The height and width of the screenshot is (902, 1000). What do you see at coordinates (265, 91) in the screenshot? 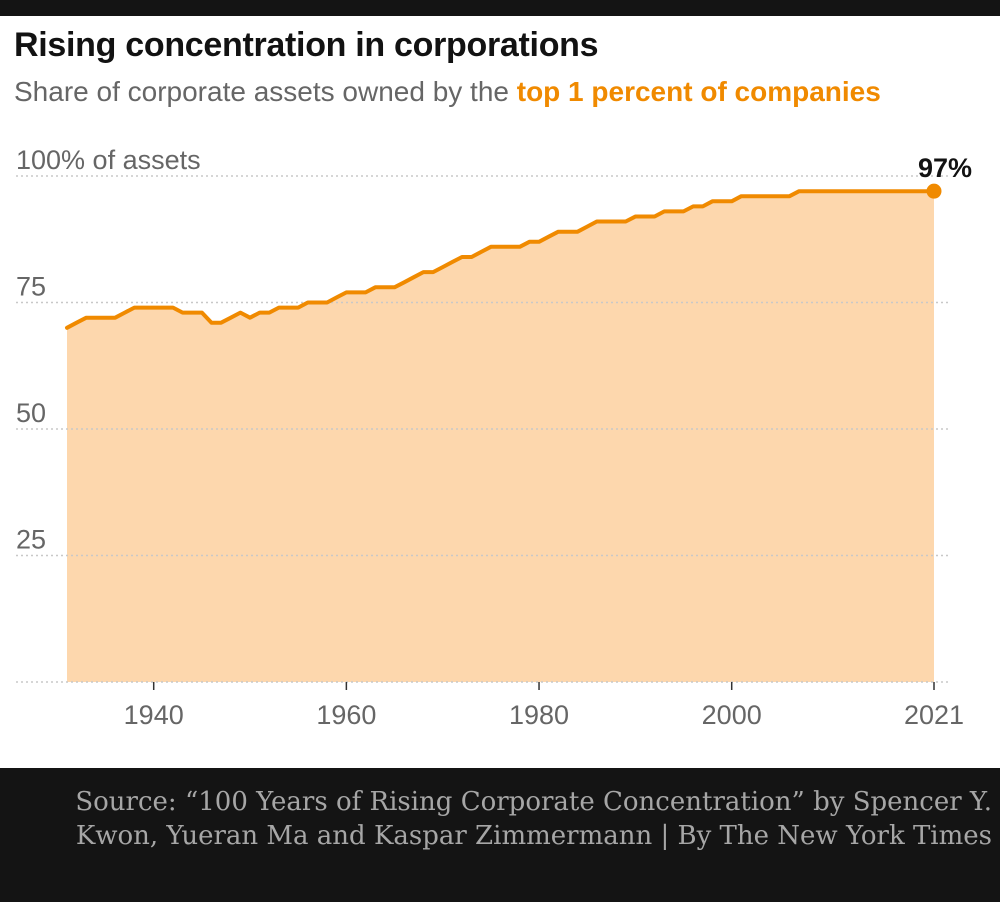
I see `subtitle-prefix: Share of corporate assets owned by the` at bounding box center [265, 91].